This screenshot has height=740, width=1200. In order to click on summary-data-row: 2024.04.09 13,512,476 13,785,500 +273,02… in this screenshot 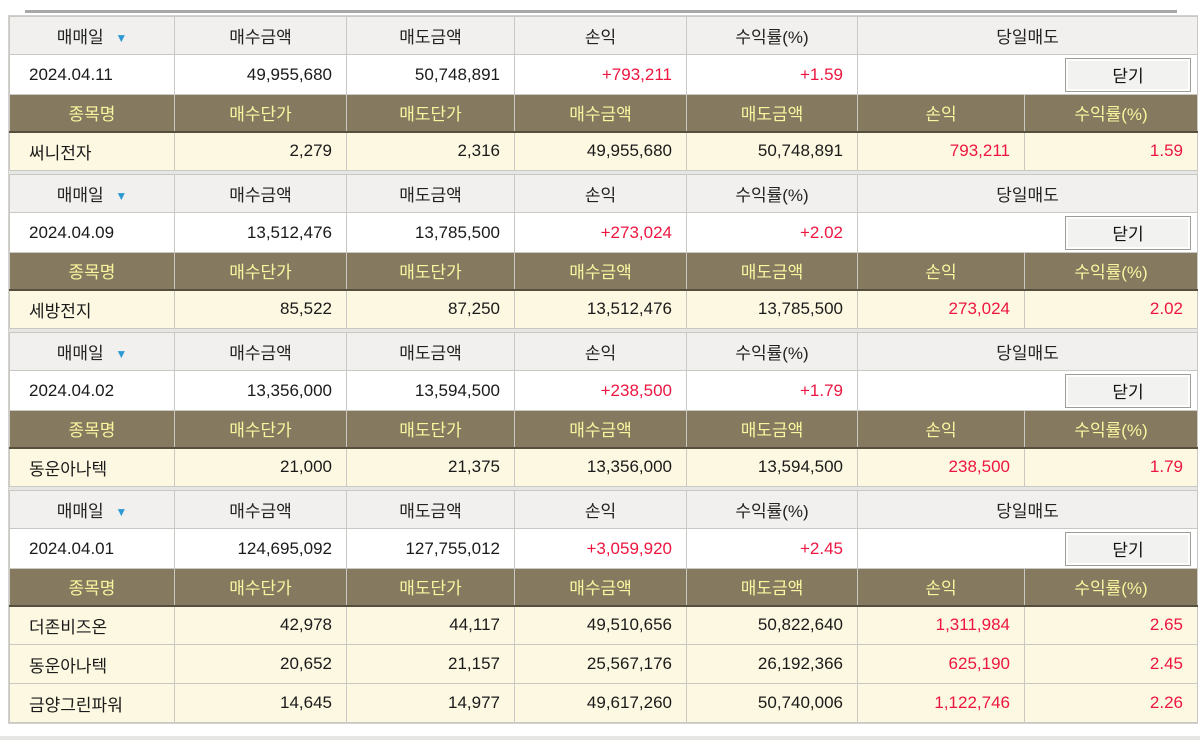, I will do `click(603, 232)`.